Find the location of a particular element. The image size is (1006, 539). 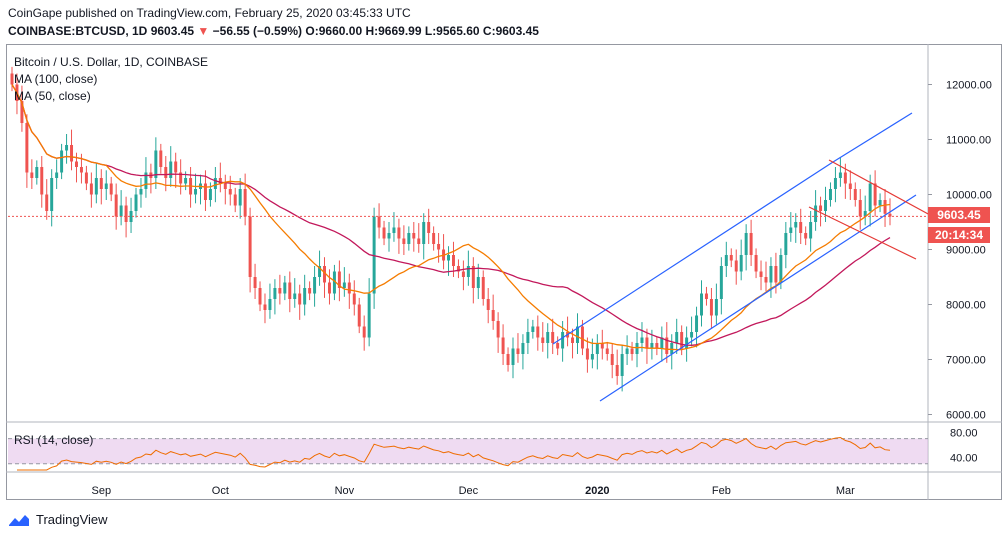

change-value: −56.55 (−0.59%) is located at coordinates (257, 31).